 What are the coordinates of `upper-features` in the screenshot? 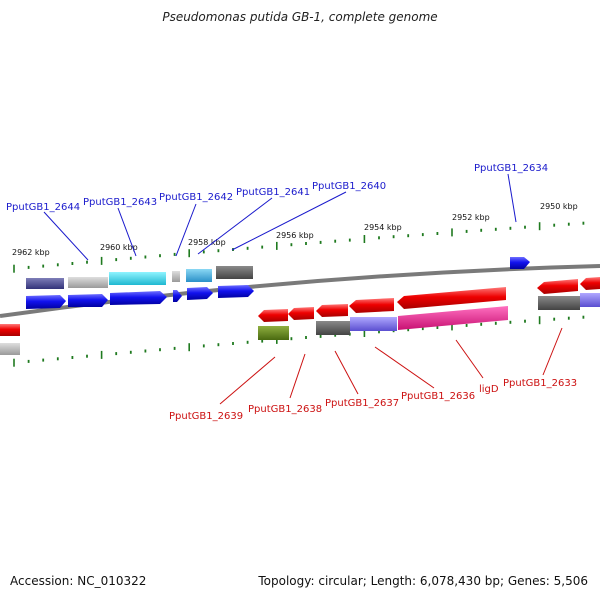 It's located at (278, 273).